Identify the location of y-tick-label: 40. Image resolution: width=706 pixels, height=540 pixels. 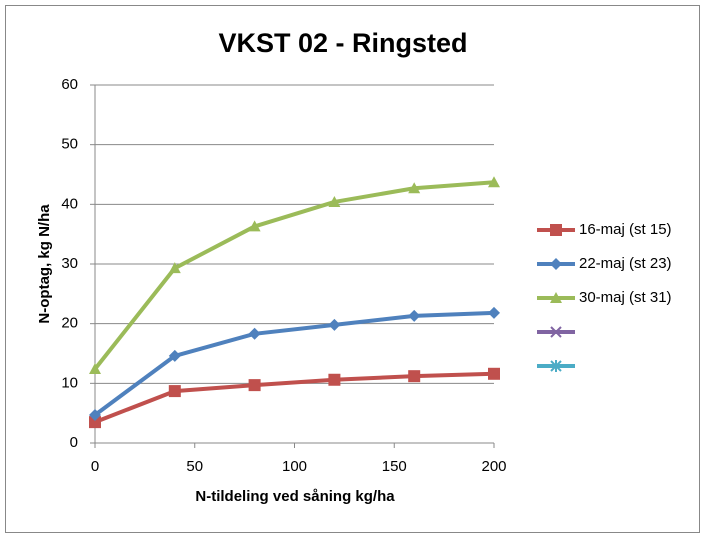
(69, 203).